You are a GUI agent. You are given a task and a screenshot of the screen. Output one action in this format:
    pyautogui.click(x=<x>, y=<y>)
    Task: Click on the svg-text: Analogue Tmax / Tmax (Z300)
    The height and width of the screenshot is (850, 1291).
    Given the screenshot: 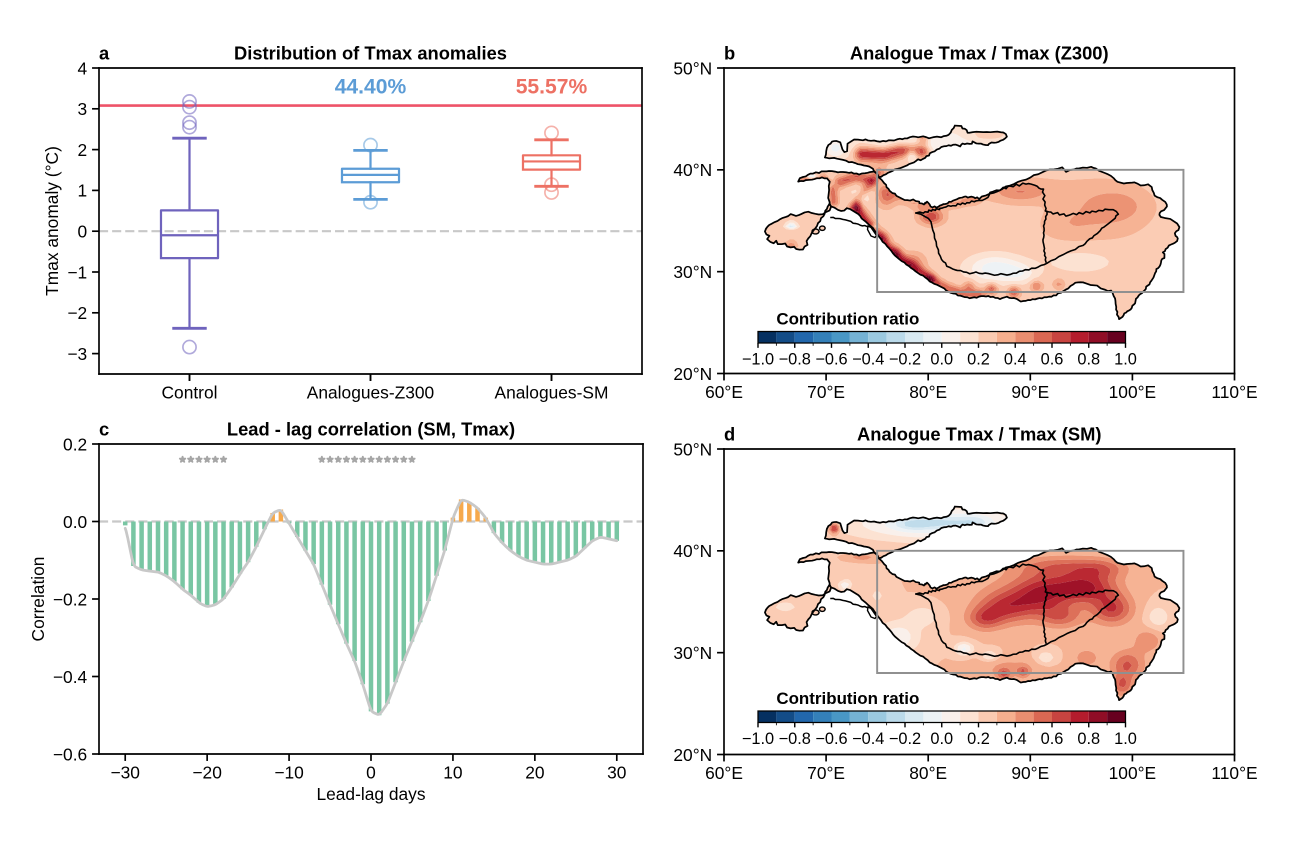 What is the action you would take?
    pyautogui.click(x=979, y=53)
    